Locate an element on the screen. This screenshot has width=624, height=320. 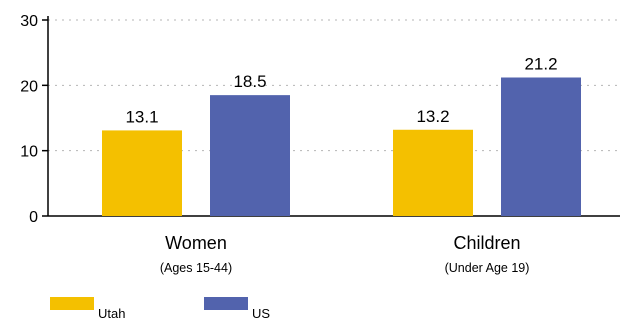
y-tick-label: 20 is located at coordinates (29, 86).